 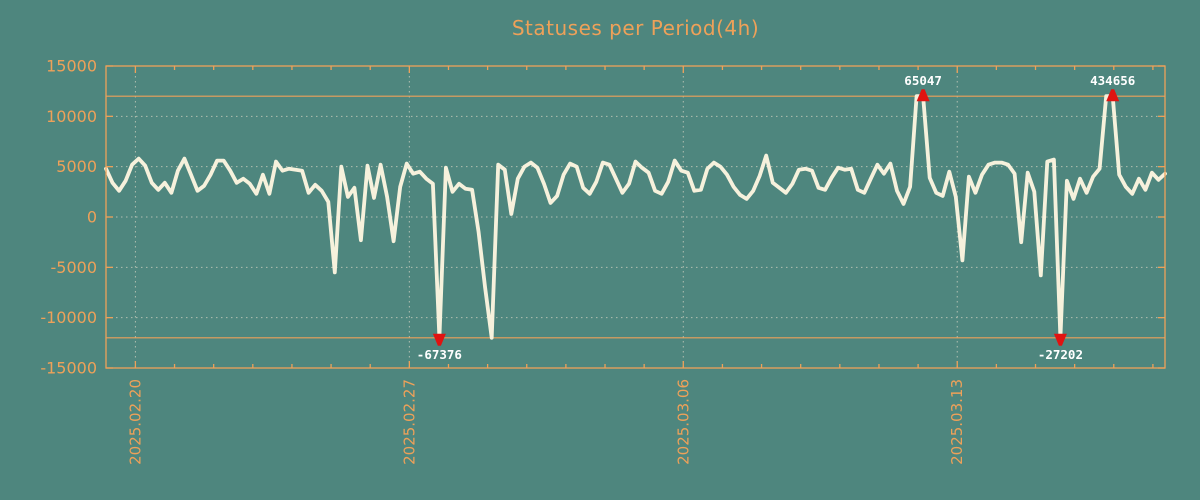 What do you see at coordinates (71, 66) in the screenshot?
I see `y-tick-label: 15000` at bounding box center [71, 66].